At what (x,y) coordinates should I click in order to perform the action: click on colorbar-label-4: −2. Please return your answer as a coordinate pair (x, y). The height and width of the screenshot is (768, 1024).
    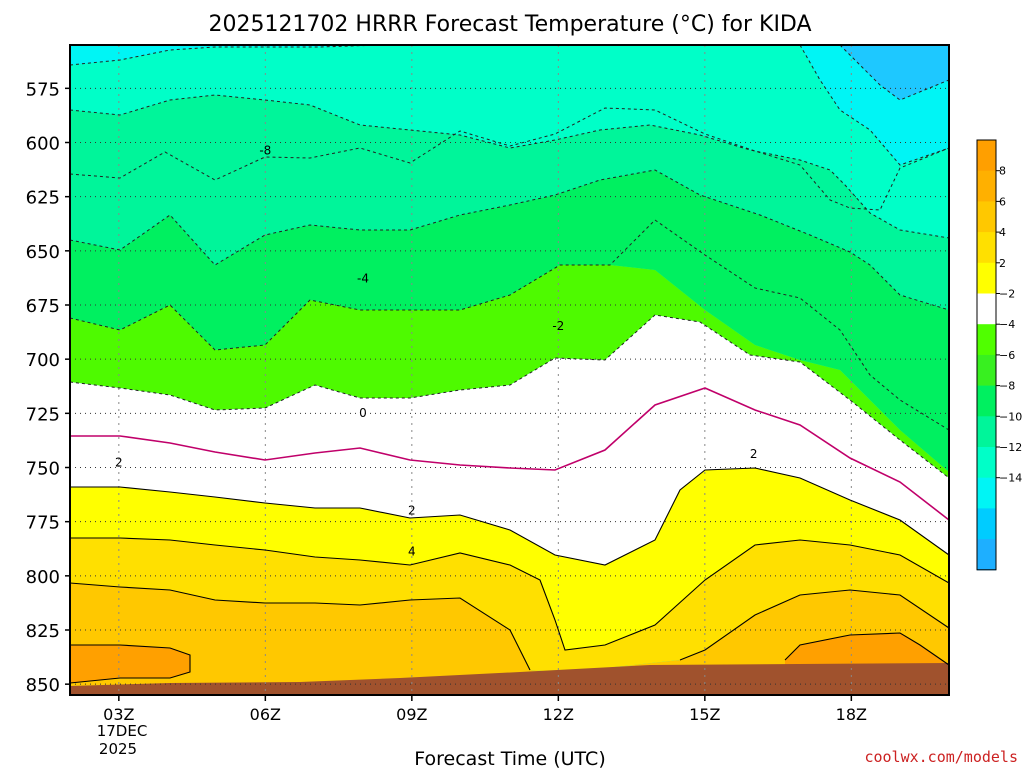
    Looking at the image, I should click on (1007, 294).